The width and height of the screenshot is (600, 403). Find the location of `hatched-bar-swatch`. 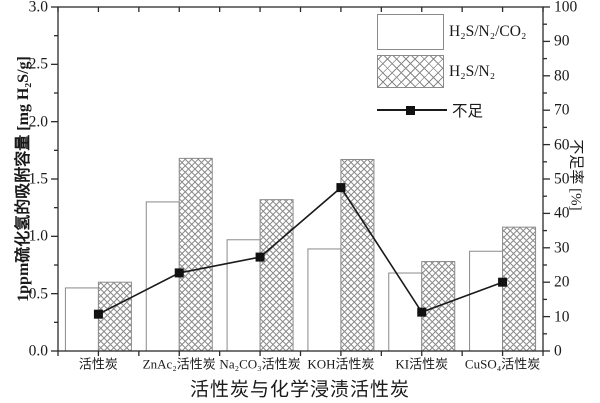

hatched-bar-swatch is located at coordinates (410, 71).